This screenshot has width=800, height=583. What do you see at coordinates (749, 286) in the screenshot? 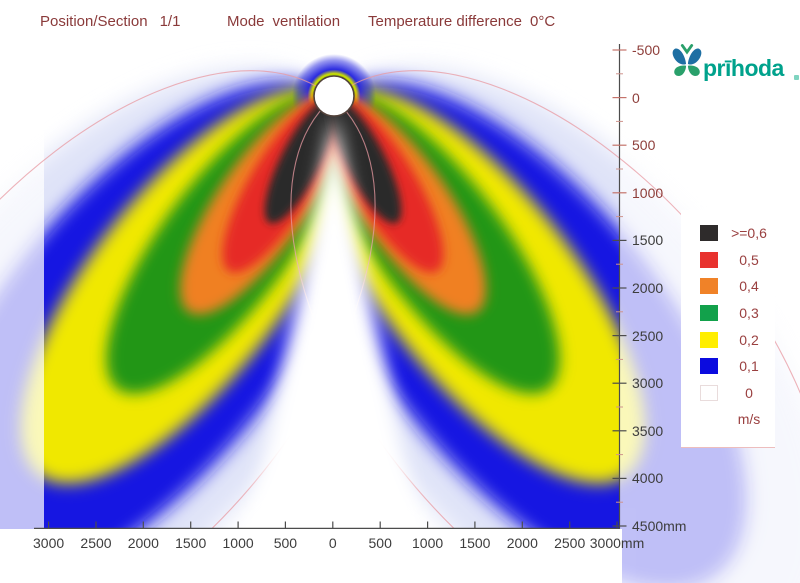
I see `legend-label: 0,4` at bounding box center [749, 286].